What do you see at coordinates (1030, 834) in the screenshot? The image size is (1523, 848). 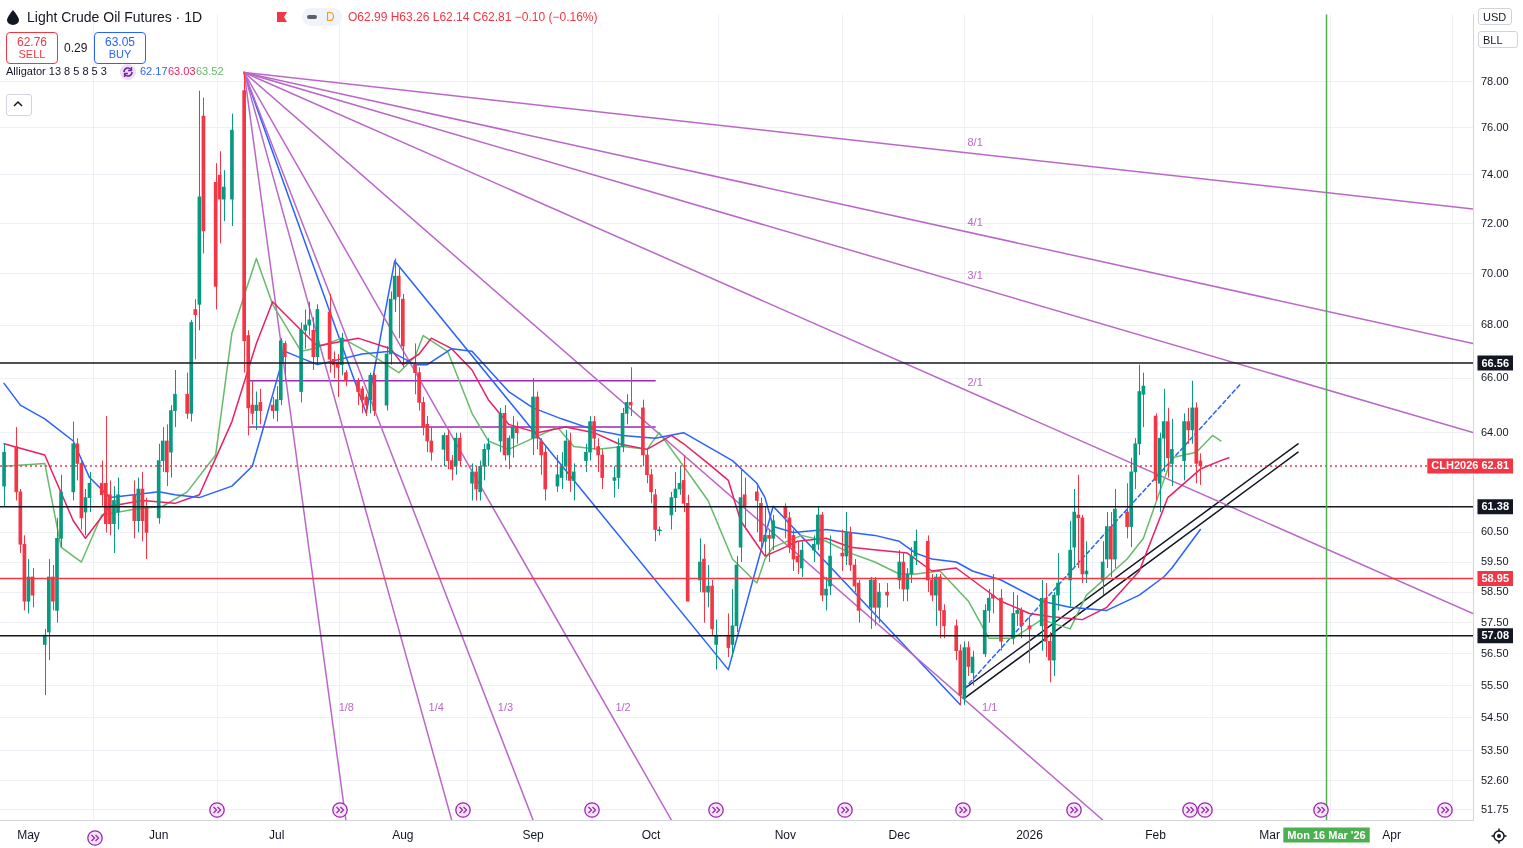 I see `x-tick-label: 2026` at bounding box center [1030, 834].